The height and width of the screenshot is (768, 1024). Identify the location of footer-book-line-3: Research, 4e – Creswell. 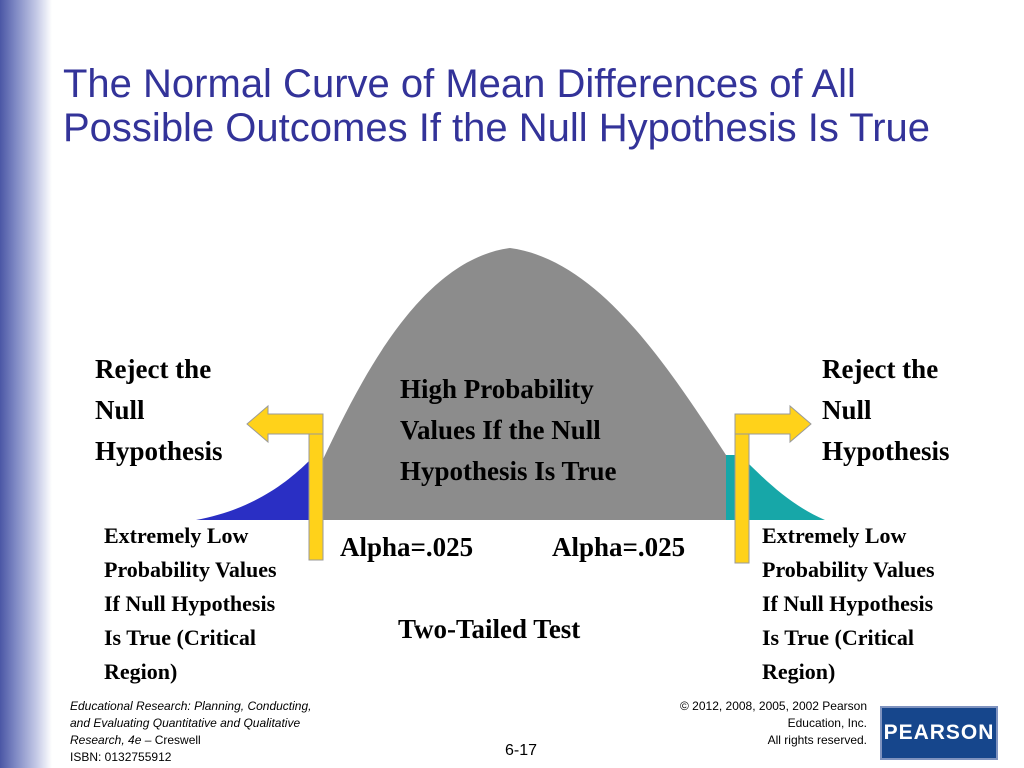
(220, 740).